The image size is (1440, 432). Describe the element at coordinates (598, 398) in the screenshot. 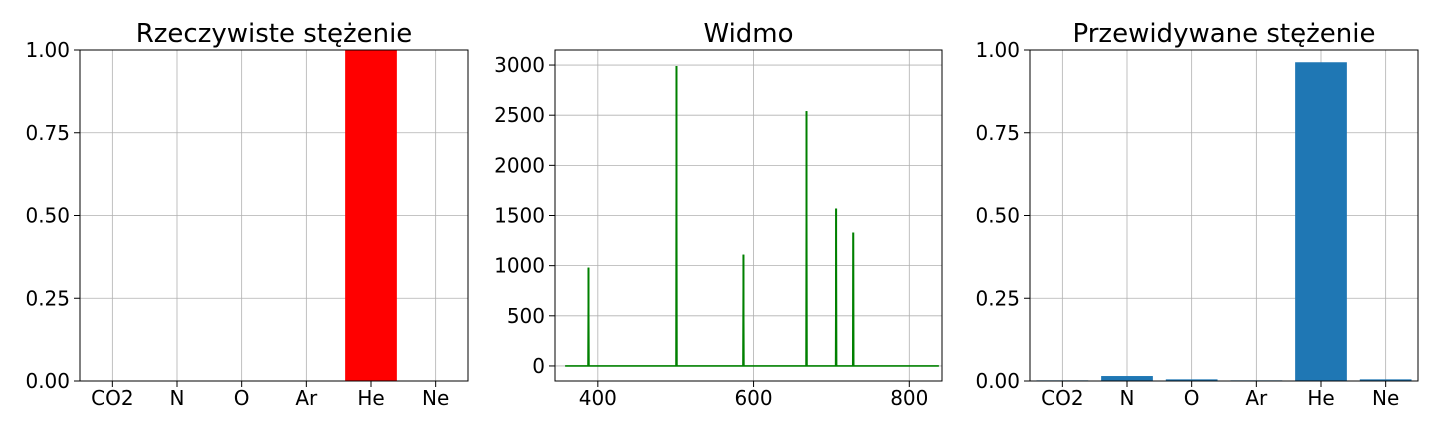

I see `x-tick-label: 400` at that location.